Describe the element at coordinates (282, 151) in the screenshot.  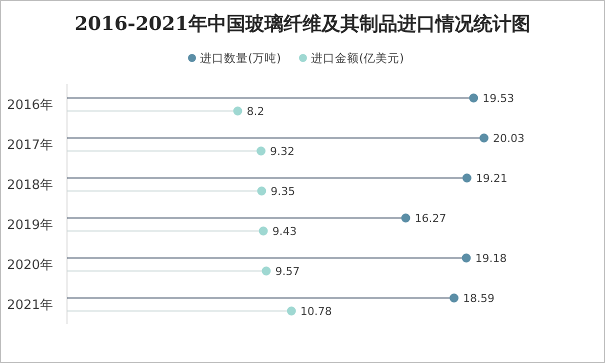
I see `data-label: 9.32` at that location.